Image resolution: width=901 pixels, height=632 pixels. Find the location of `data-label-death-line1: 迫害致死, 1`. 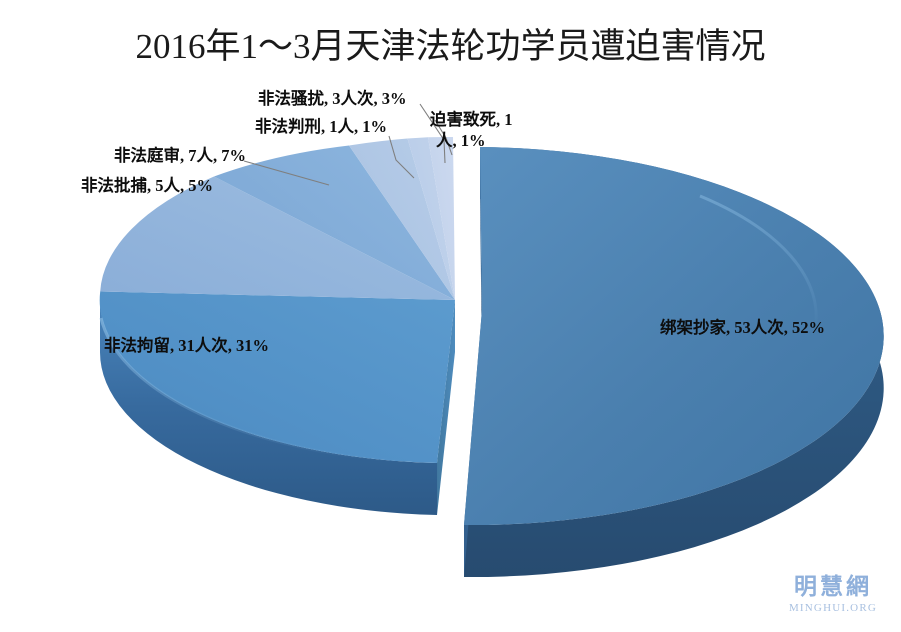

data-label-death-line1: 迫害致死, 1 is located at coordinates (471, 119).